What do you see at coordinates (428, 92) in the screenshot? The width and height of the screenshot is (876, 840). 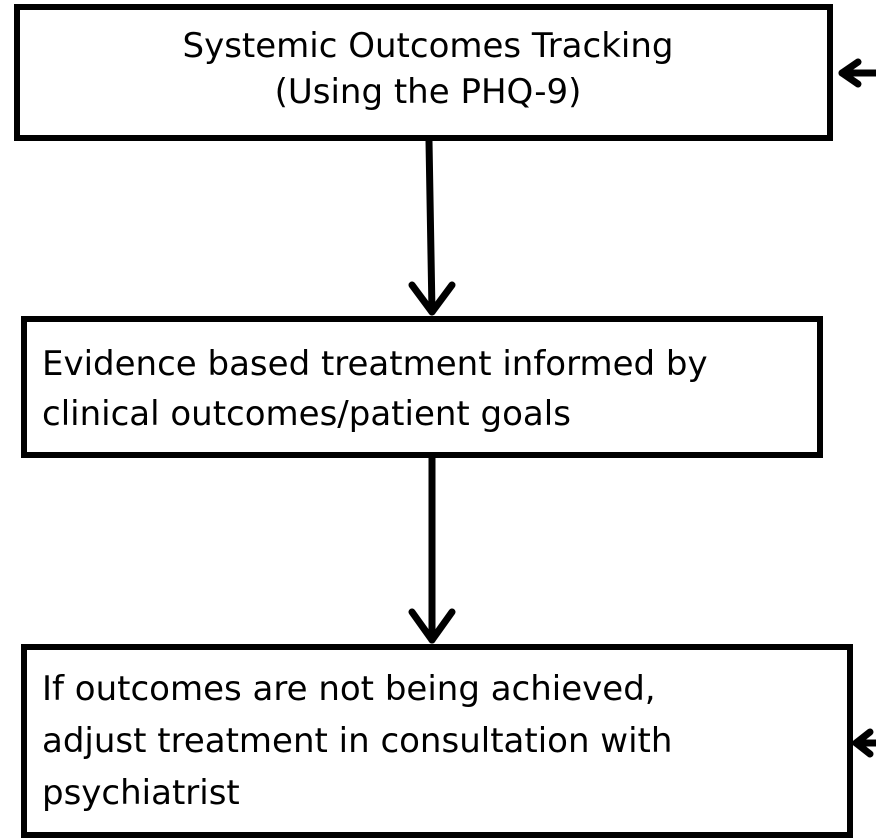 I see `node-label: (Using the PHQ-9)` at bounding box center [428, 92].